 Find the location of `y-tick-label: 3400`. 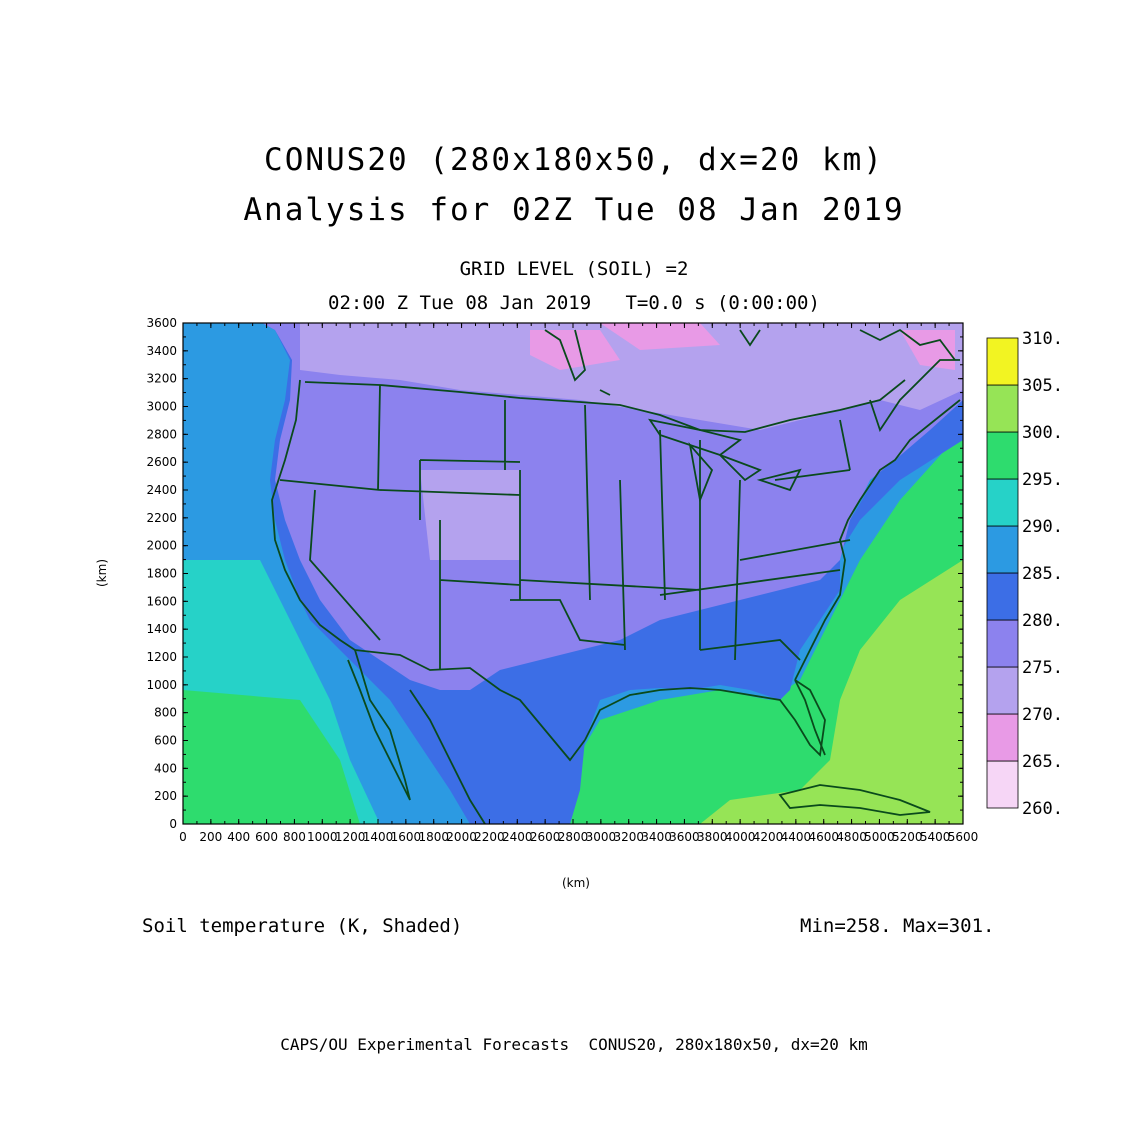

y-tick-label: 3400 is located at coordinates (161, 351).